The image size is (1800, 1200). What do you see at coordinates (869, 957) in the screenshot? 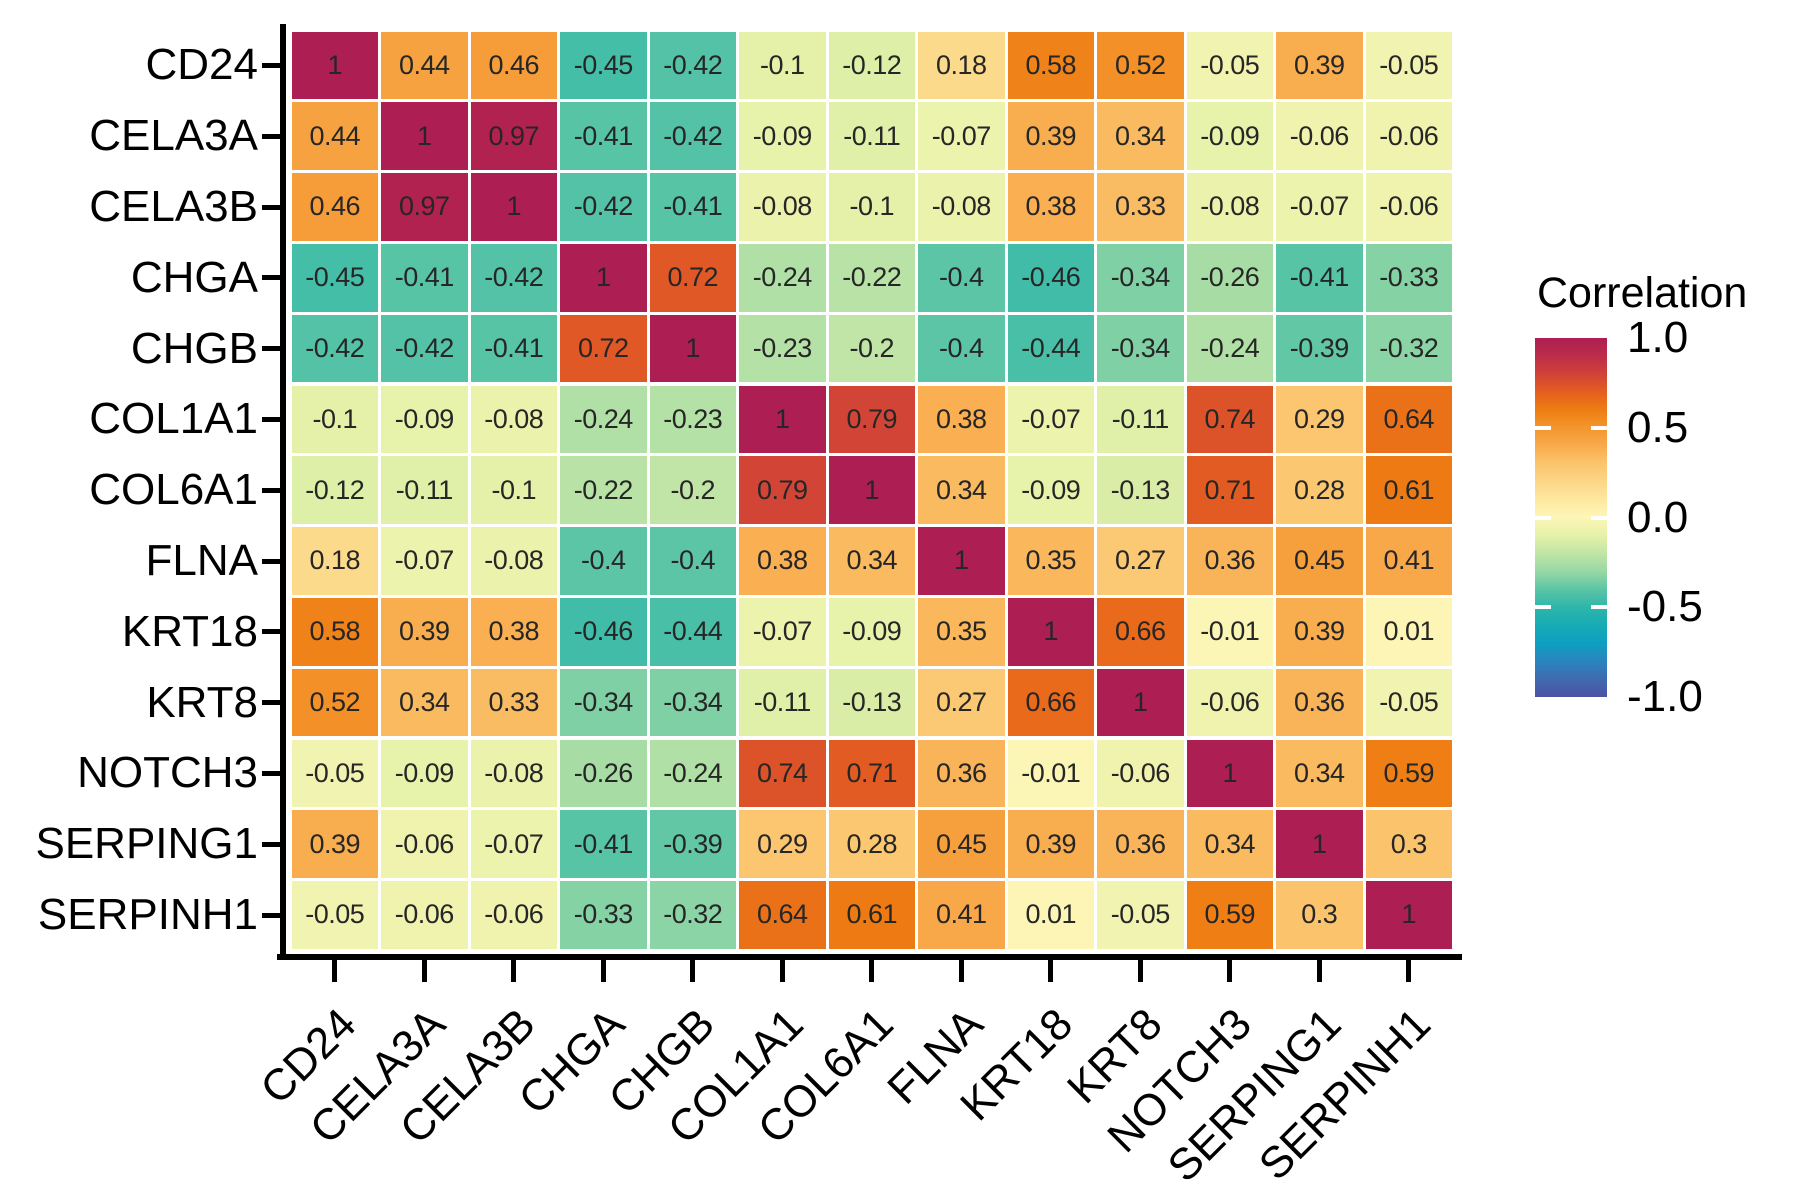
I see `x-axis-line` at bounding box center [869, 957].